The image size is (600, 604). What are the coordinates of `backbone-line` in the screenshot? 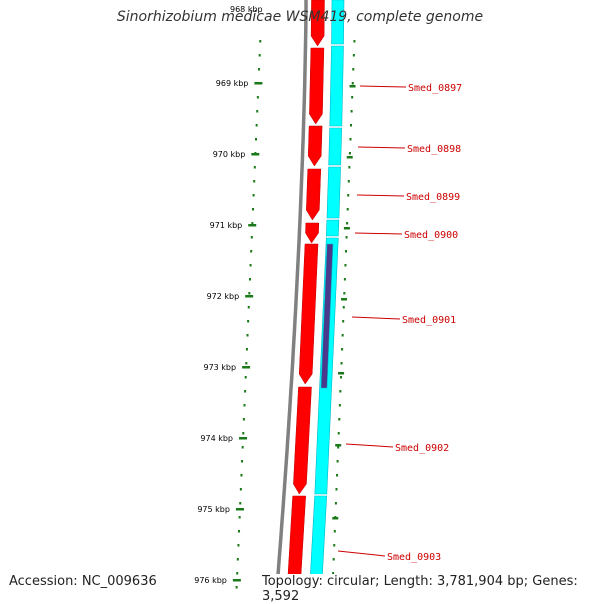 It's located at (291, 300).